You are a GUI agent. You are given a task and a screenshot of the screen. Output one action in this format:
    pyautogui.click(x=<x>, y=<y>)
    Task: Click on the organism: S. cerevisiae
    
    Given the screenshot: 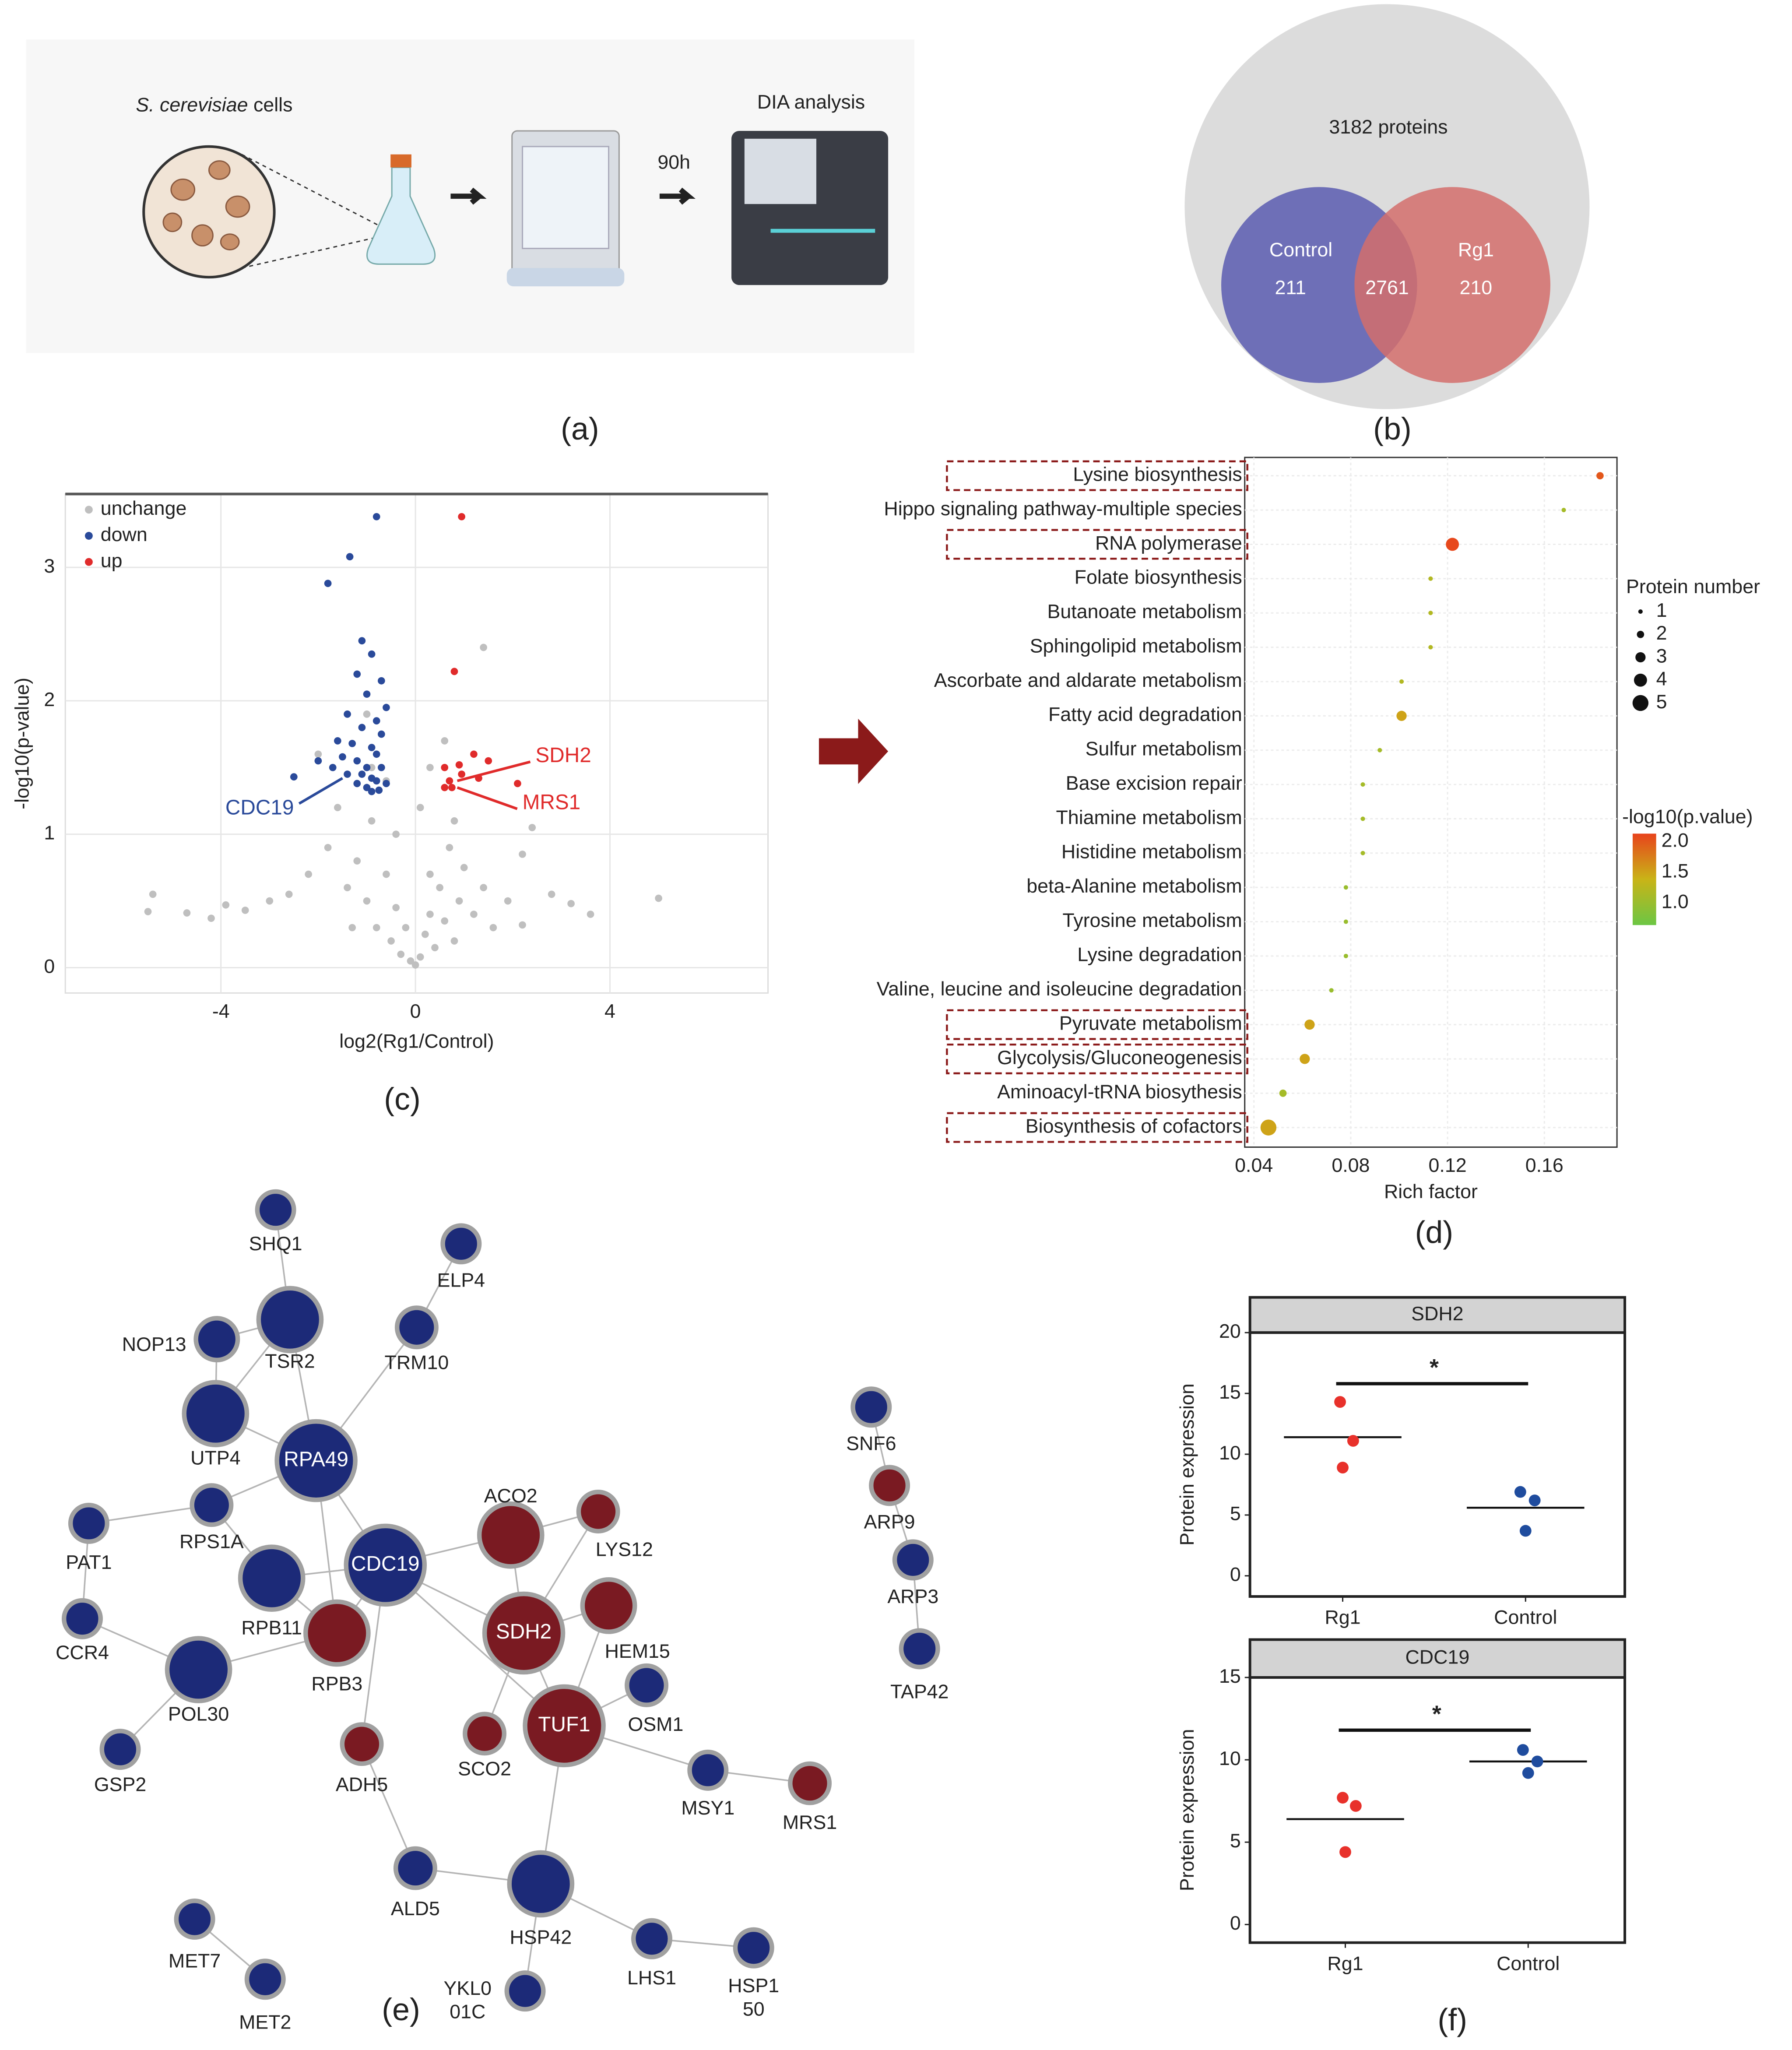 What is the action you would take?
    pyautogui.click(x=192, y=105)
    